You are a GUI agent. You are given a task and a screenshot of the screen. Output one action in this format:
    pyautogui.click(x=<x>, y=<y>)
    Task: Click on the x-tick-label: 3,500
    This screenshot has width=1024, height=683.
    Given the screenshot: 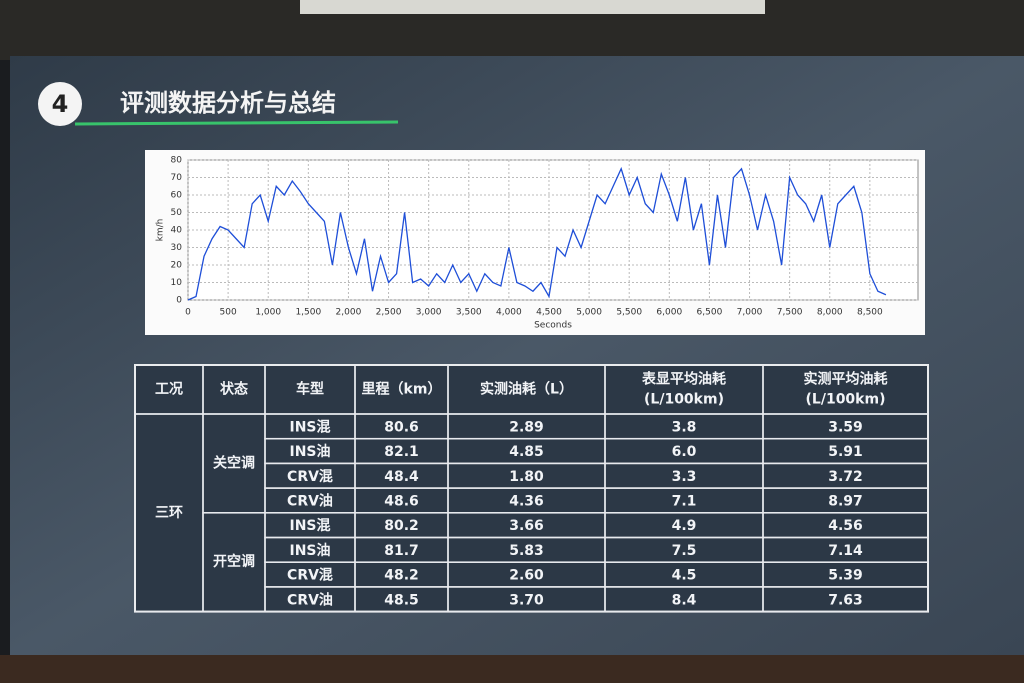 What is the action you would take?
    pyautogui.click(x=469, y=313)
    